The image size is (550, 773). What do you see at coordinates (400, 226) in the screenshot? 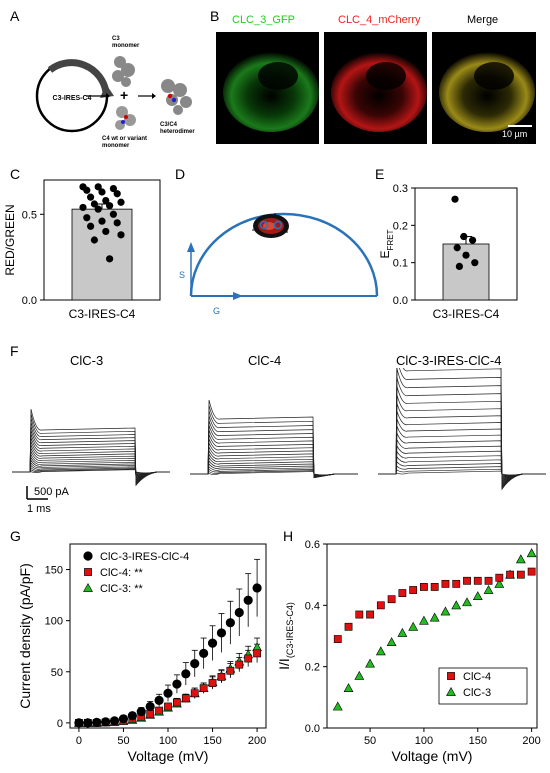
I see `y-tick-label: 0.2` at bounding box center [400, 226].